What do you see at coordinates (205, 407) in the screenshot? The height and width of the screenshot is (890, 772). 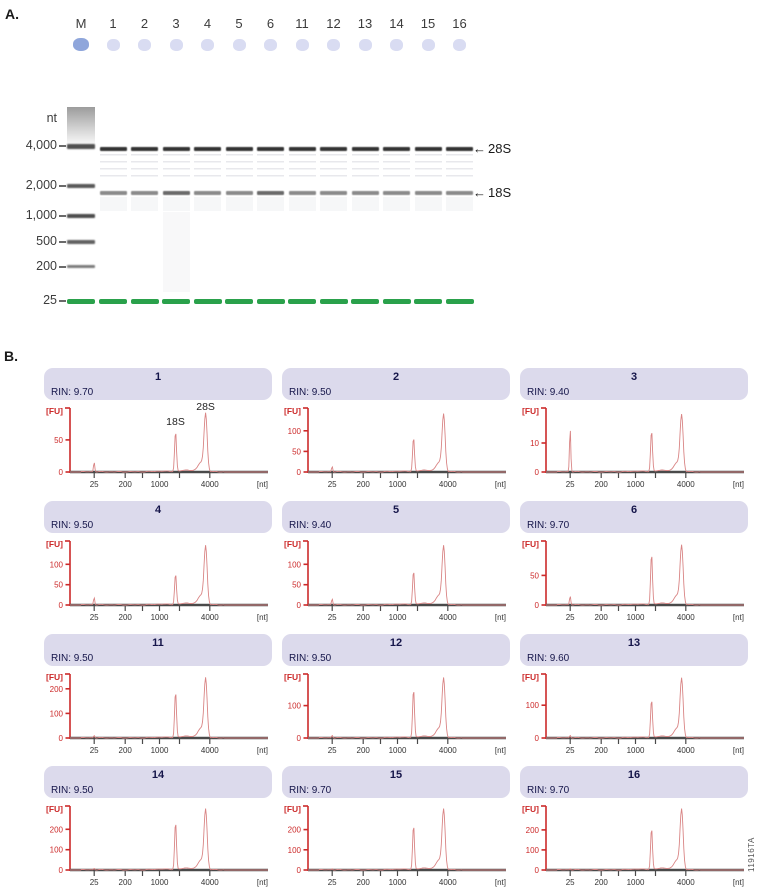 I see `peak-annotation-label: 28S` at bounding box center [205, 407].